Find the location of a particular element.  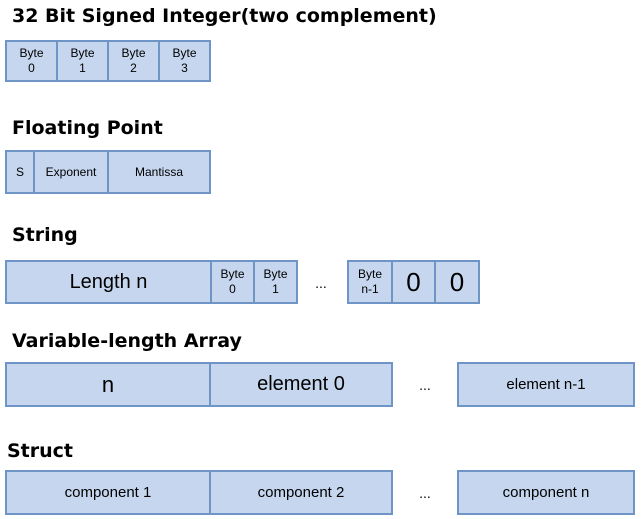

string-byte-0: Byte 0 is located at coordinates (232, 282).